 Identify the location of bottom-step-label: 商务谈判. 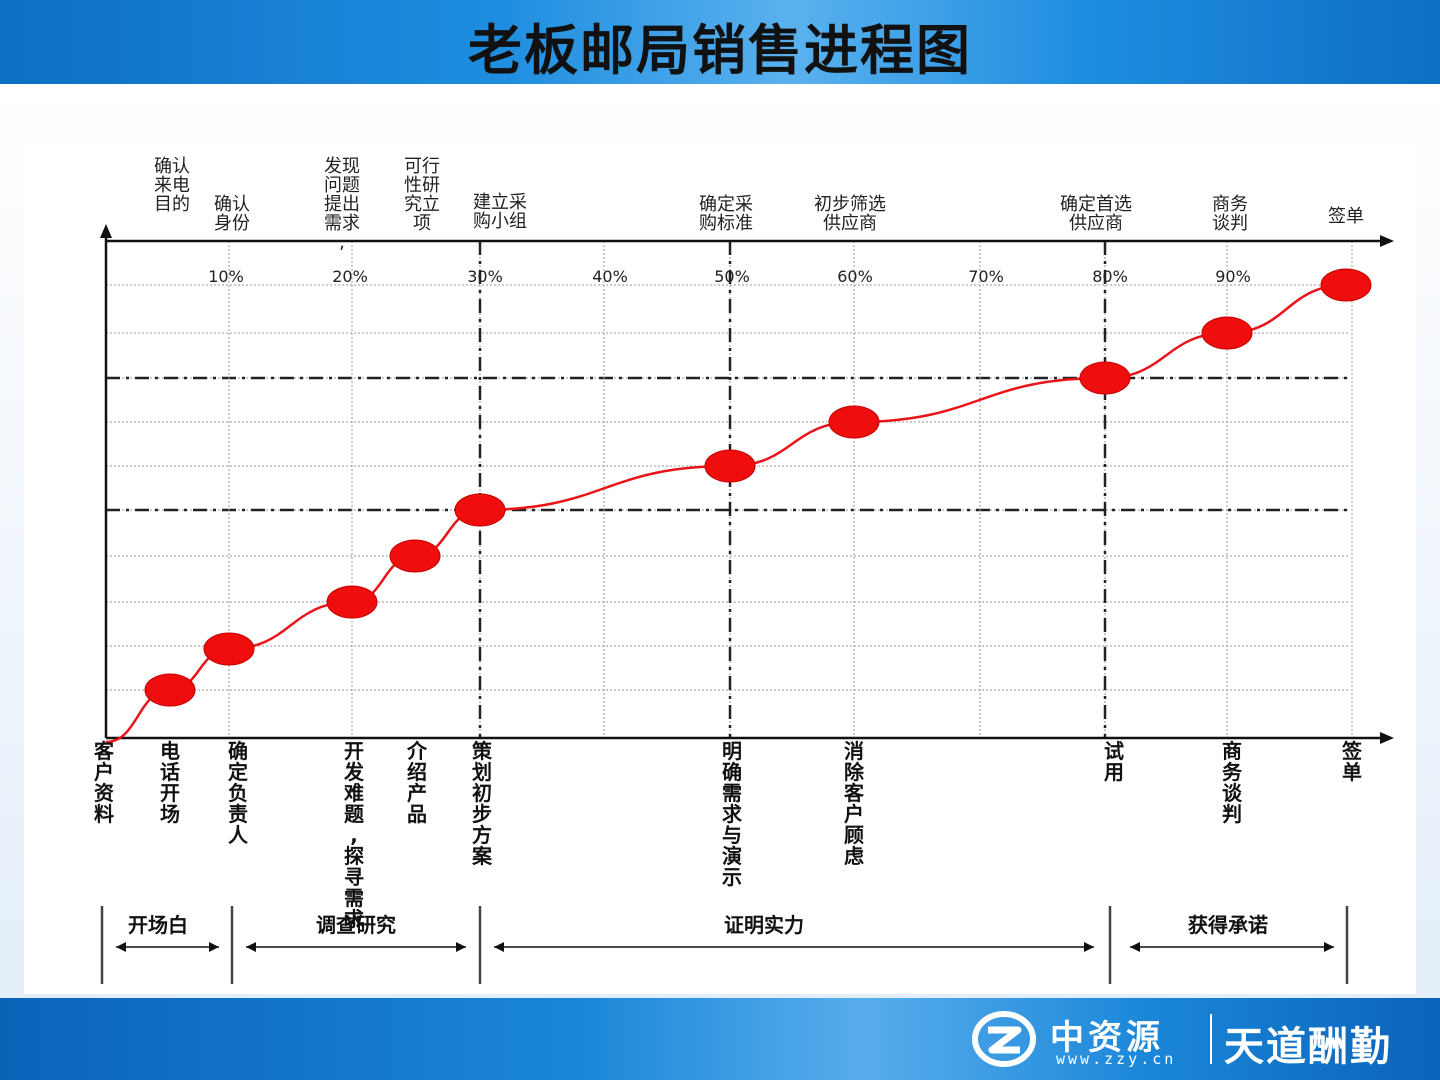
(1232, 782).